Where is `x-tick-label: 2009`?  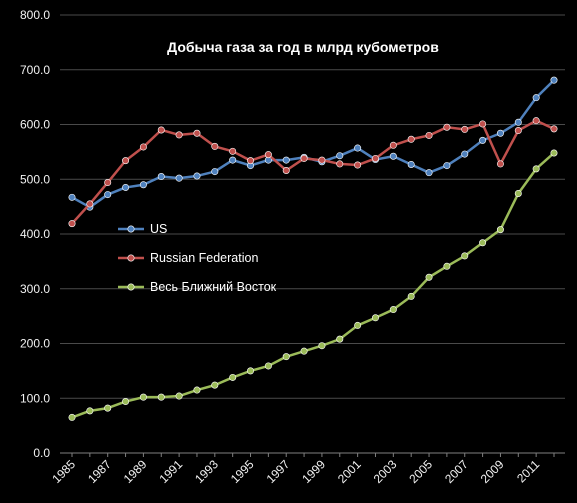 x-tick-label: 2009 is located at coordinates (492, 471).